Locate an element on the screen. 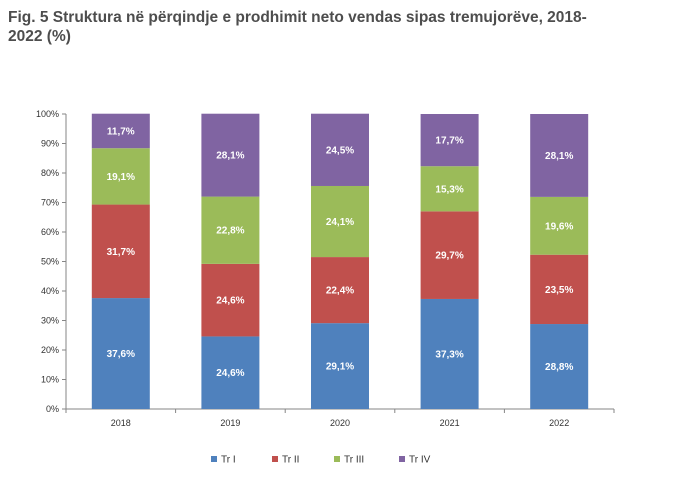  data-label: 29,7% is located at coordinates (449, 256).